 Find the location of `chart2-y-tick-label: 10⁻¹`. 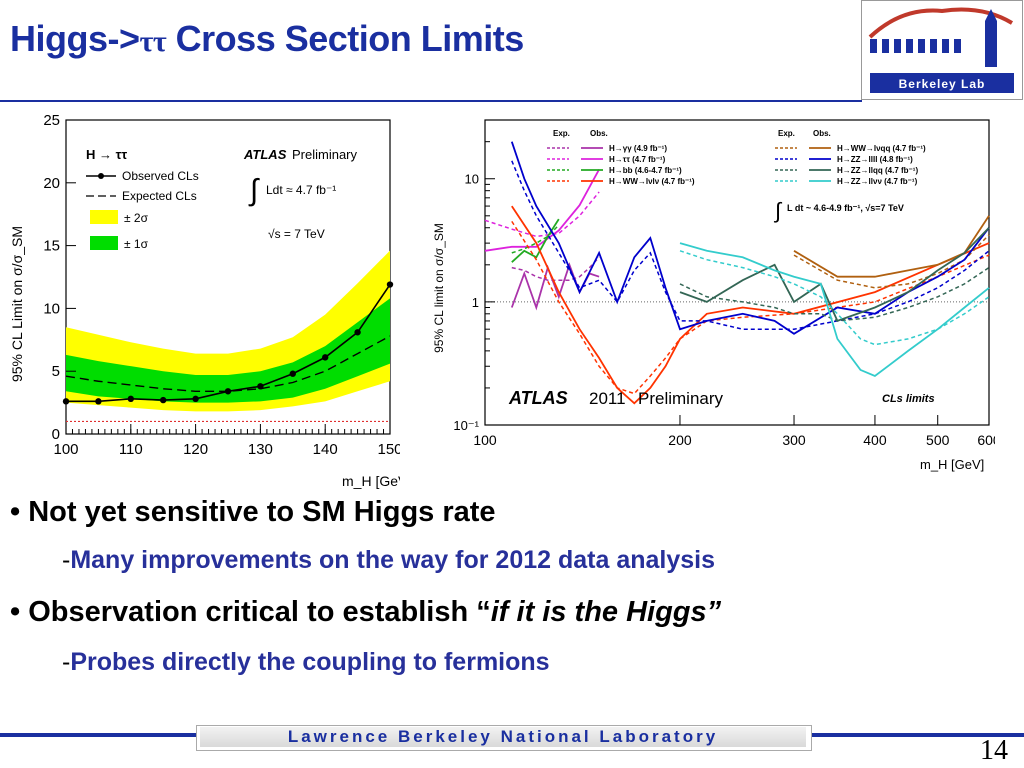

chart2-y-tick-label: 10⁻¹ is located at coordinates (466, 425).